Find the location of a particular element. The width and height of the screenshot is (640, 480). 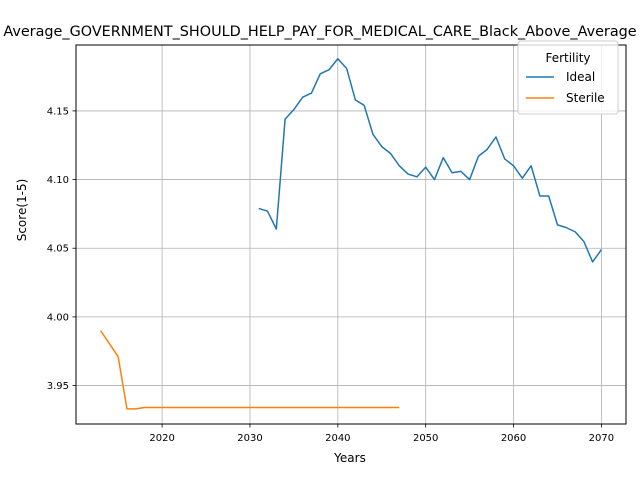

x-tick-label: 2030 is located at coordinates (249, 438).